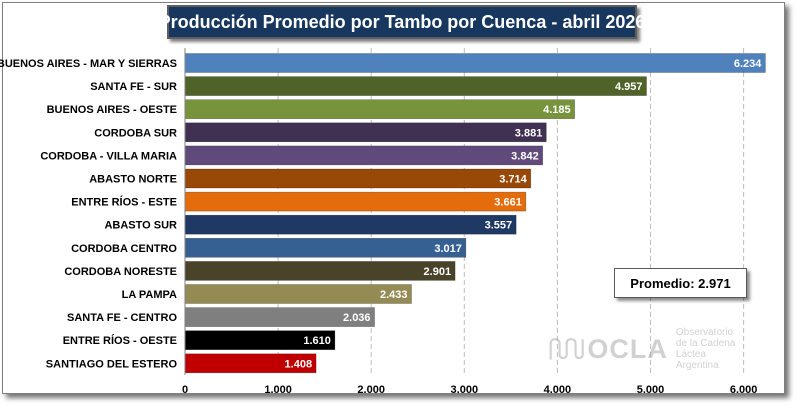 The width and height of the screenshot is (800, 406). What do you see at coordinates (140, 226) in the screenshot?
I see `category-label: ABASTO SUR` at bounding box center [140, 226].